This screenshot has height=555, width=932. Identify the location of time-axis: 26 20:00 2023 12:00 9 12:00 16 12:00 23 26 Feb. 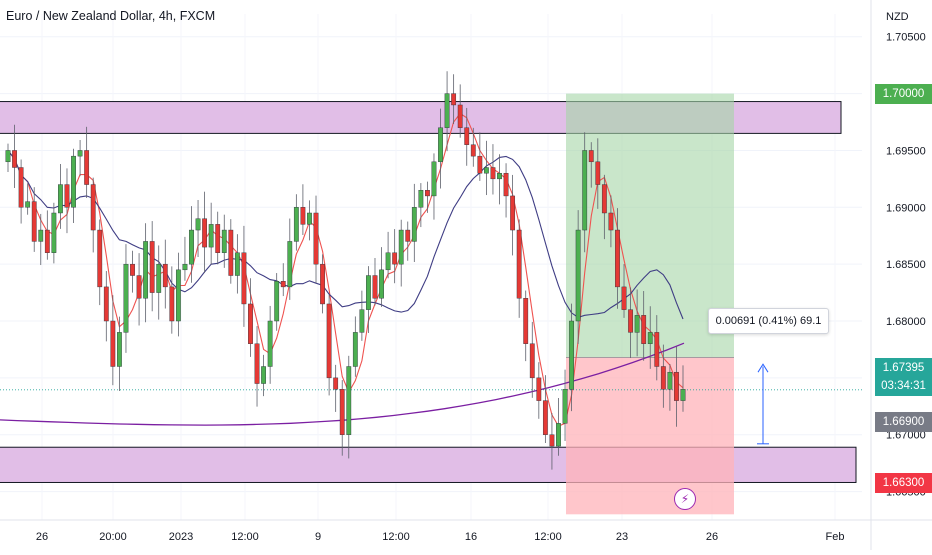
(466, 531).